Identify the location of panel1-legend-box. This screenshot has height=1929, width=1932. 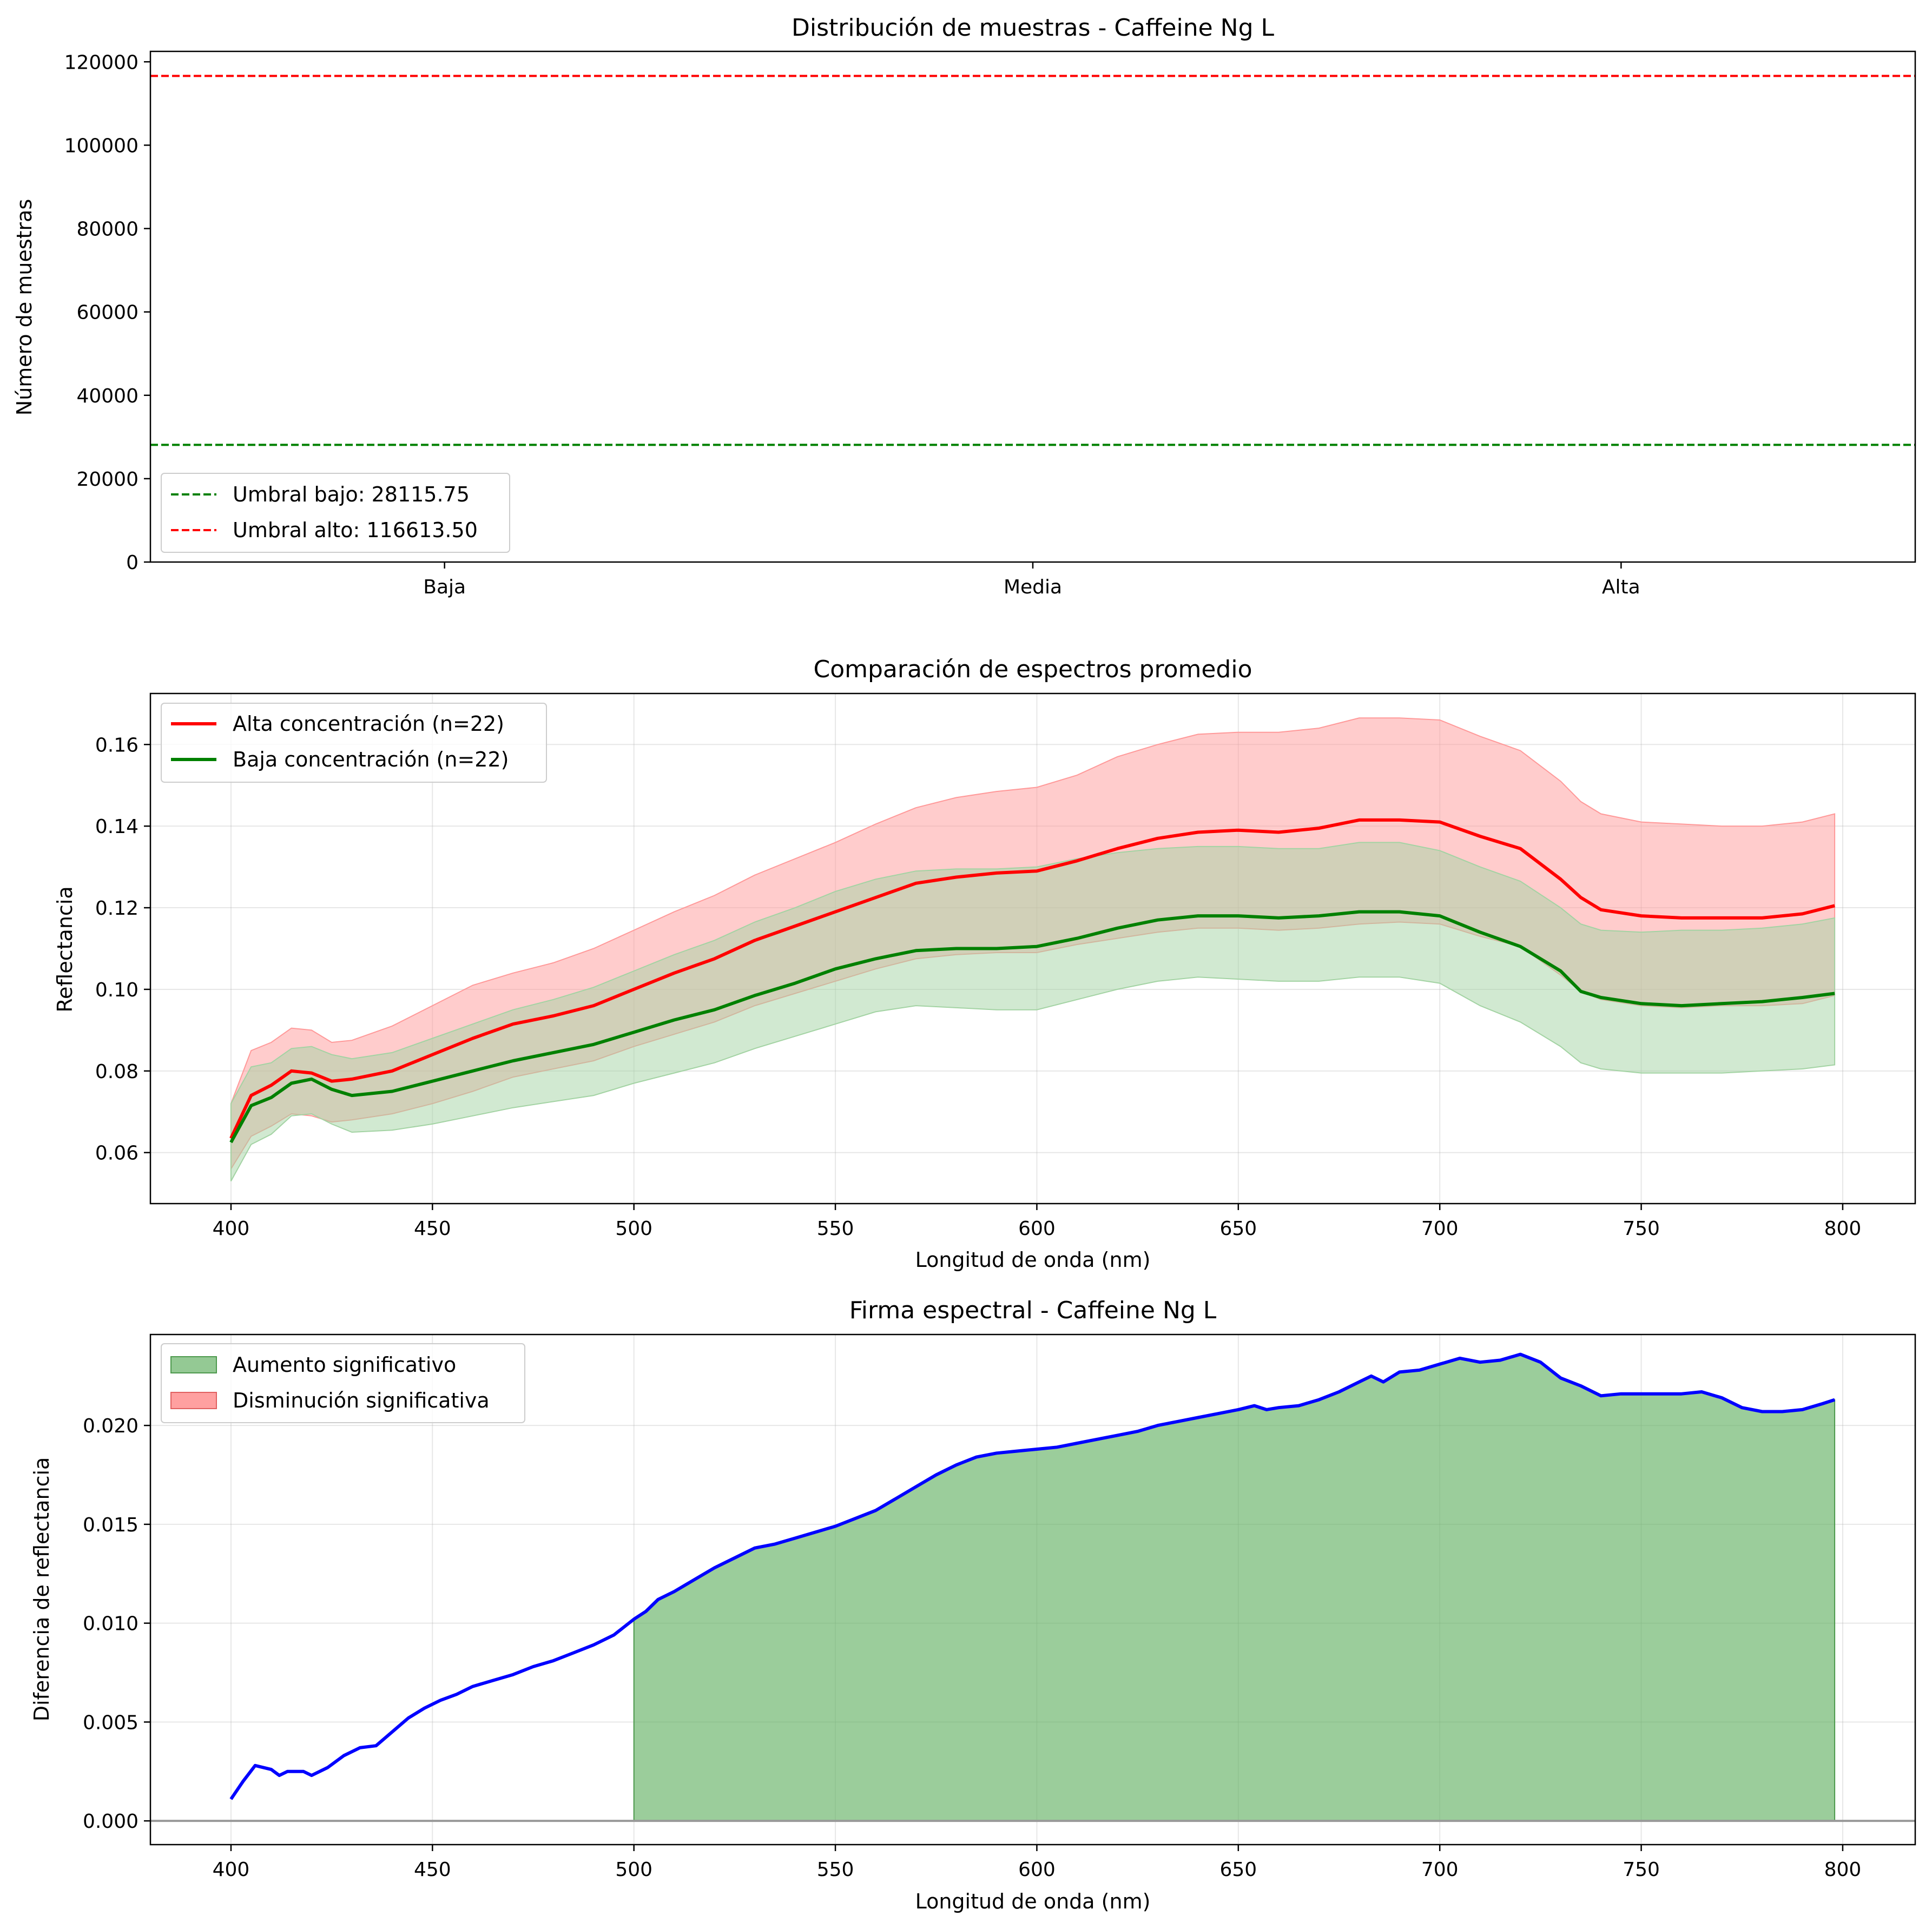
(335, 513).